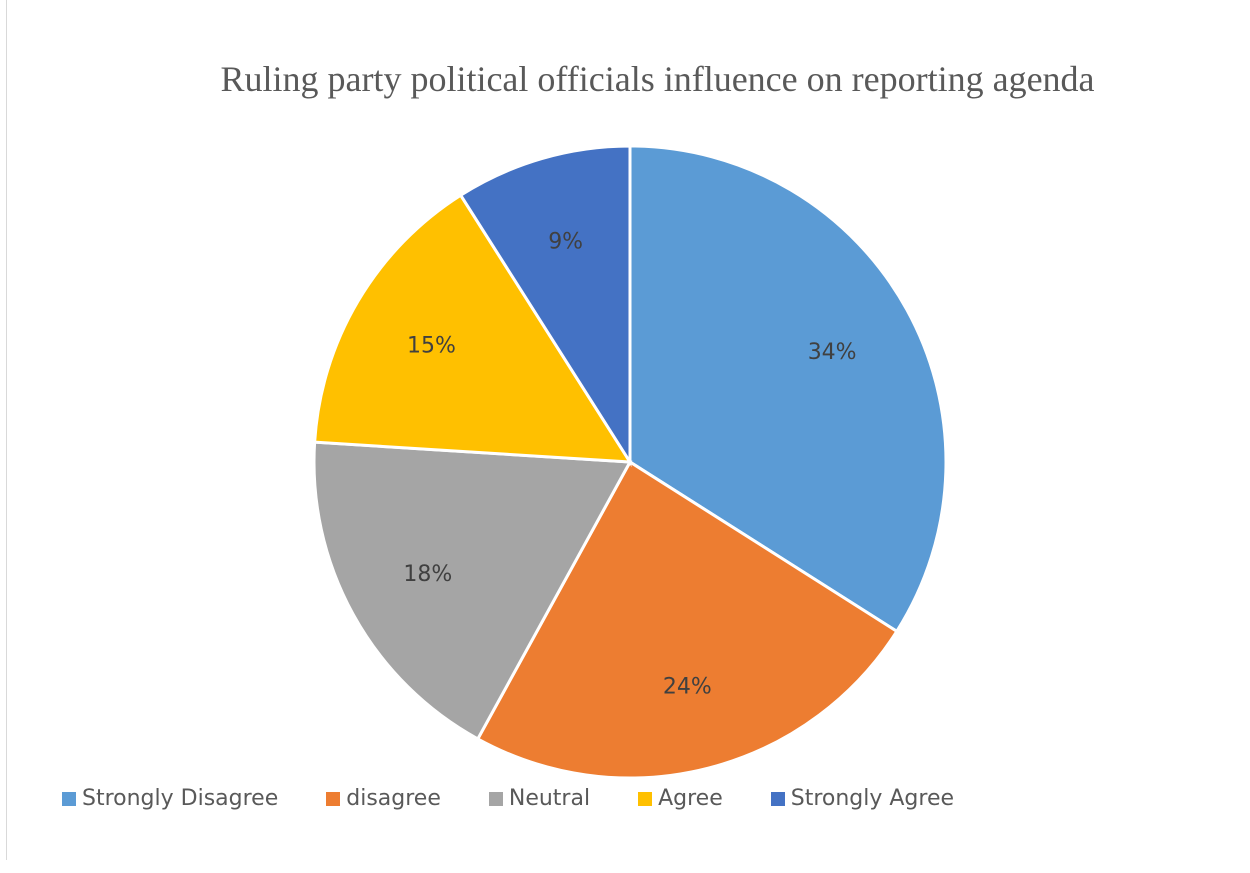  I want to click on legend-item-neutral: Neutral, so click(539, 798).